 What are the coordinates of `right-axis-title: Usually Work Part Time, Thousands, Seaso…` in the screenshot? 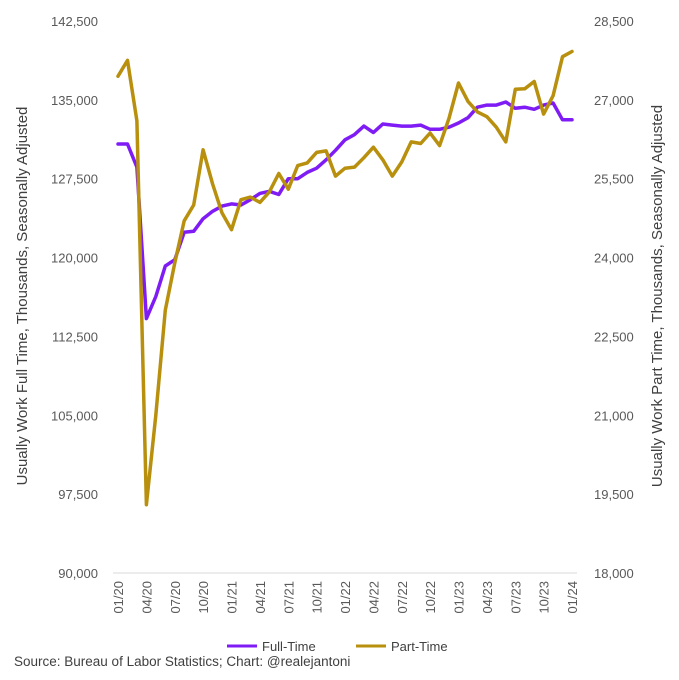 It's located at (657, 296).